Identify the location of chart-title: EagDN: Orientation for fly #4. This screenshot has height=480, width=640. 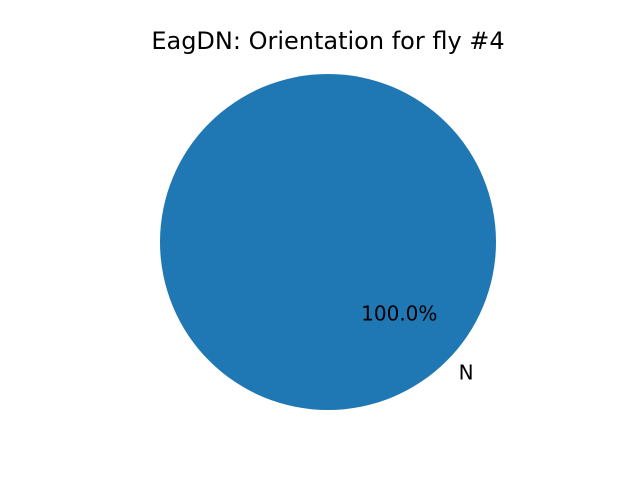
(327, 41).